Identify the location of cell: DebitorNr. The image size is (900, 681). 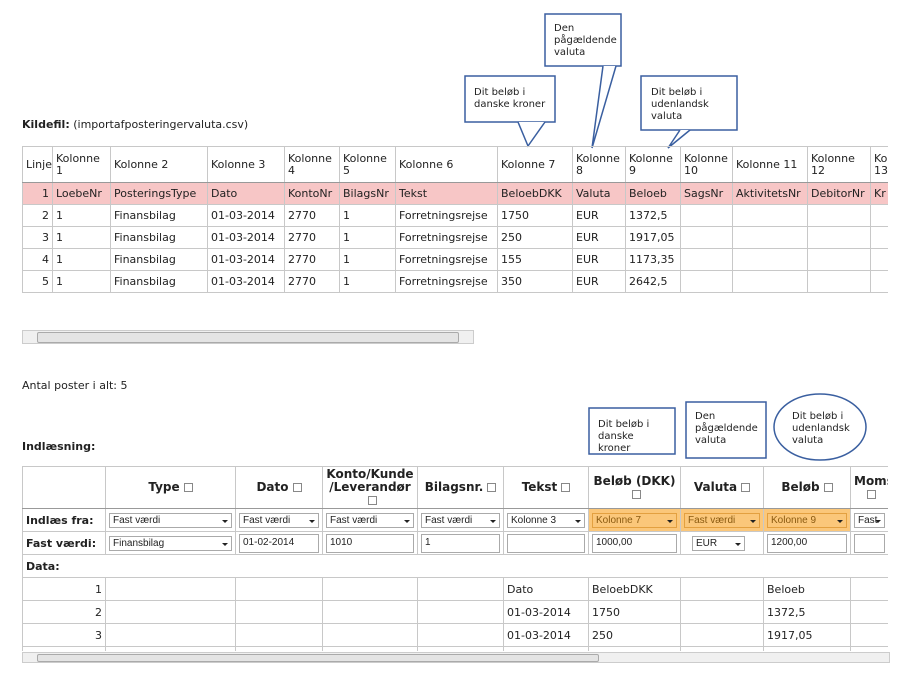
(839, 193).